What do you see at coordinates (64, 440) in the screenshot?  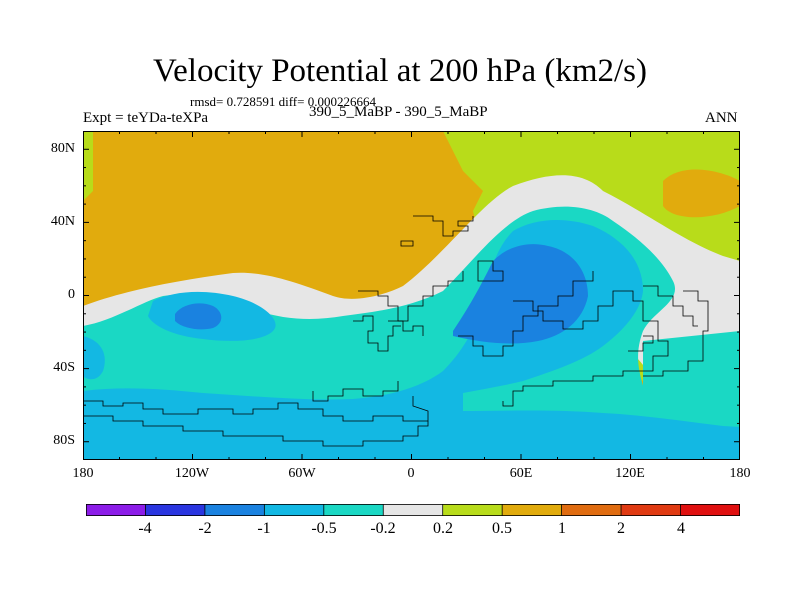 I see `y-tick-80s: 80S` at bounding box center [64, 440].